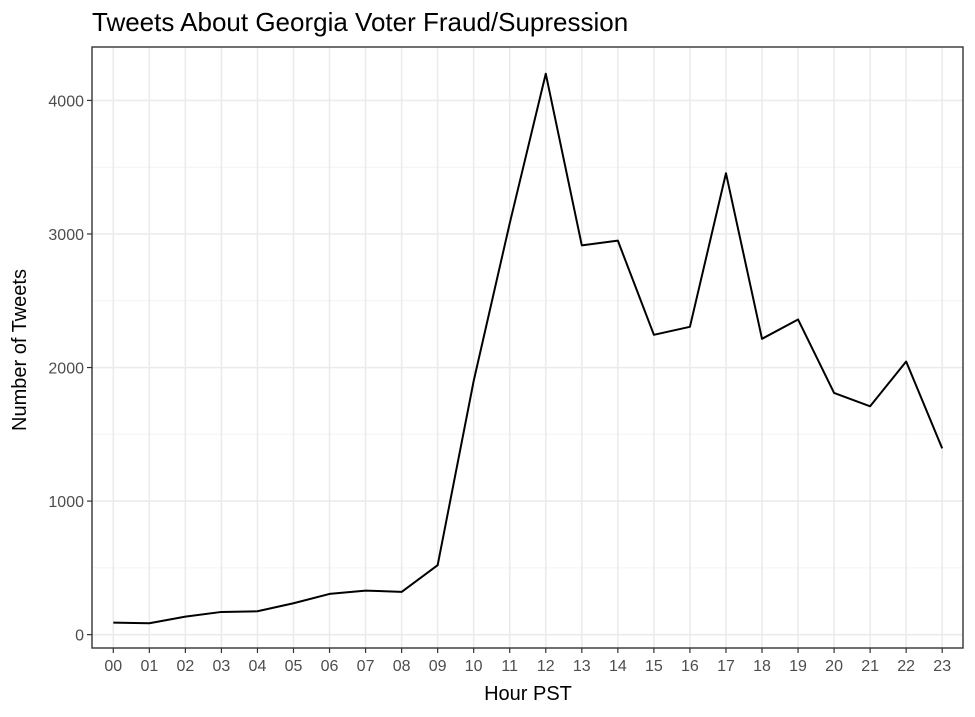 This screenshot has height=717, width=975. What do you see at coordinates (149, 666) in the screenshot?
I see `x-tick-label: 01` at bounding box center [149, 666].